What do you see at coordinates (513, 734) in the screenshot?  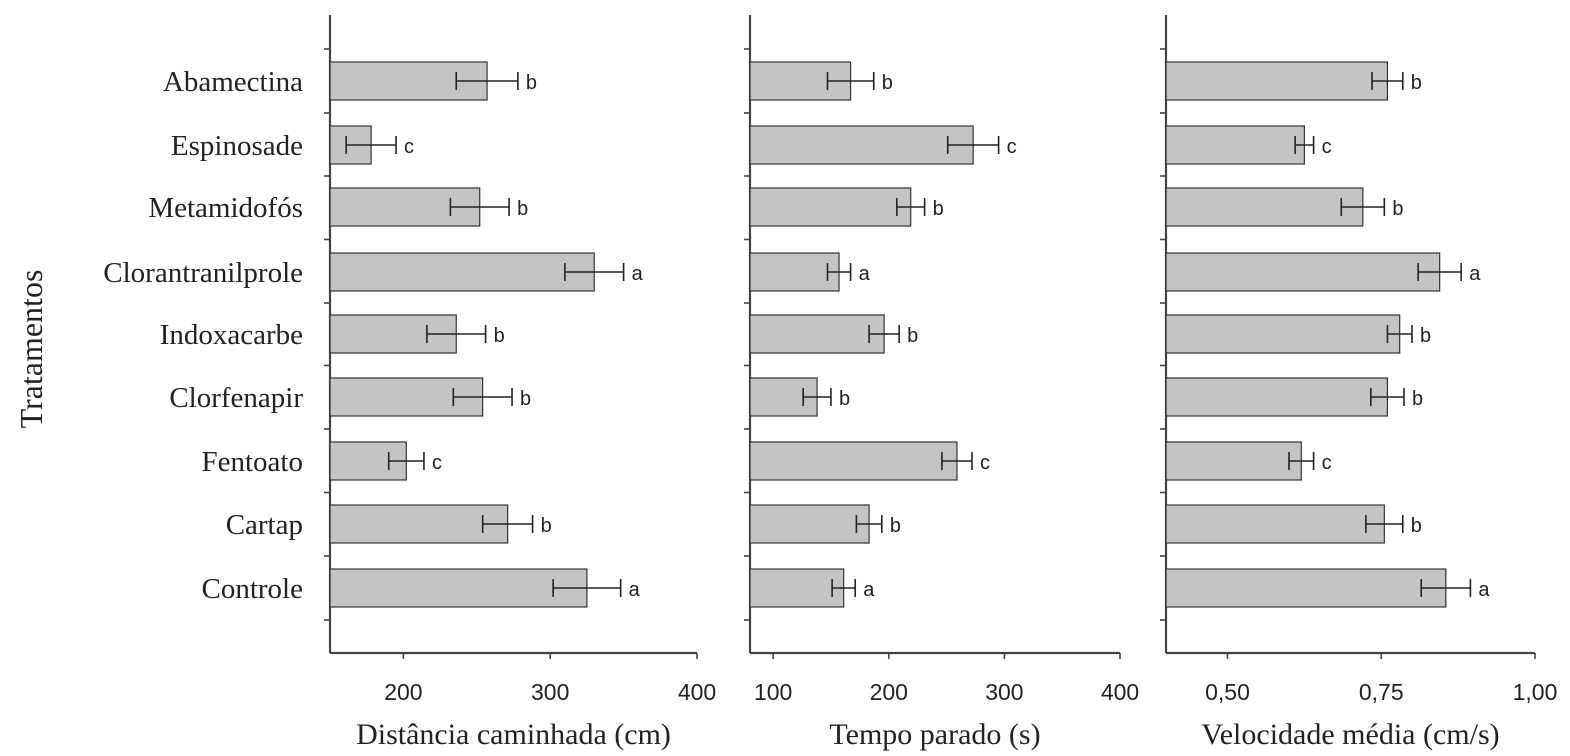 I see `x-axis-title: Distância caminhada (cm)` at bounding box center [513, 734].